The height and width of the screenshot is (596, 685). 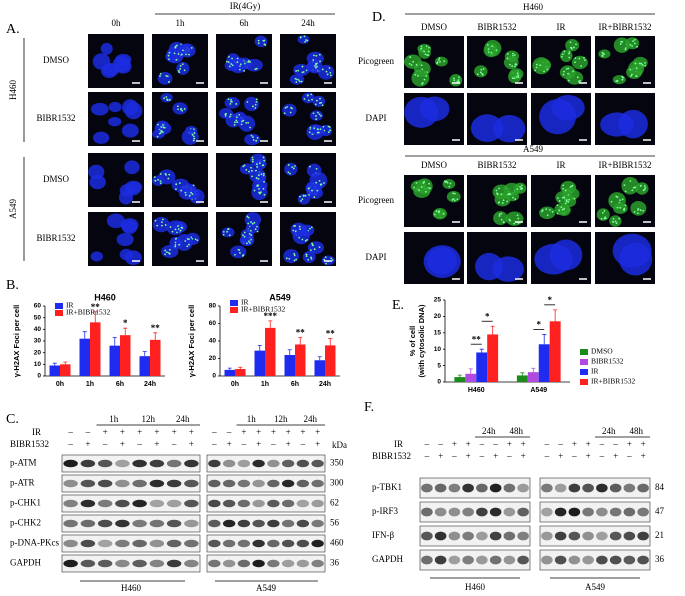 I want to click on column-label: 6h, so click(x=245, y=23).